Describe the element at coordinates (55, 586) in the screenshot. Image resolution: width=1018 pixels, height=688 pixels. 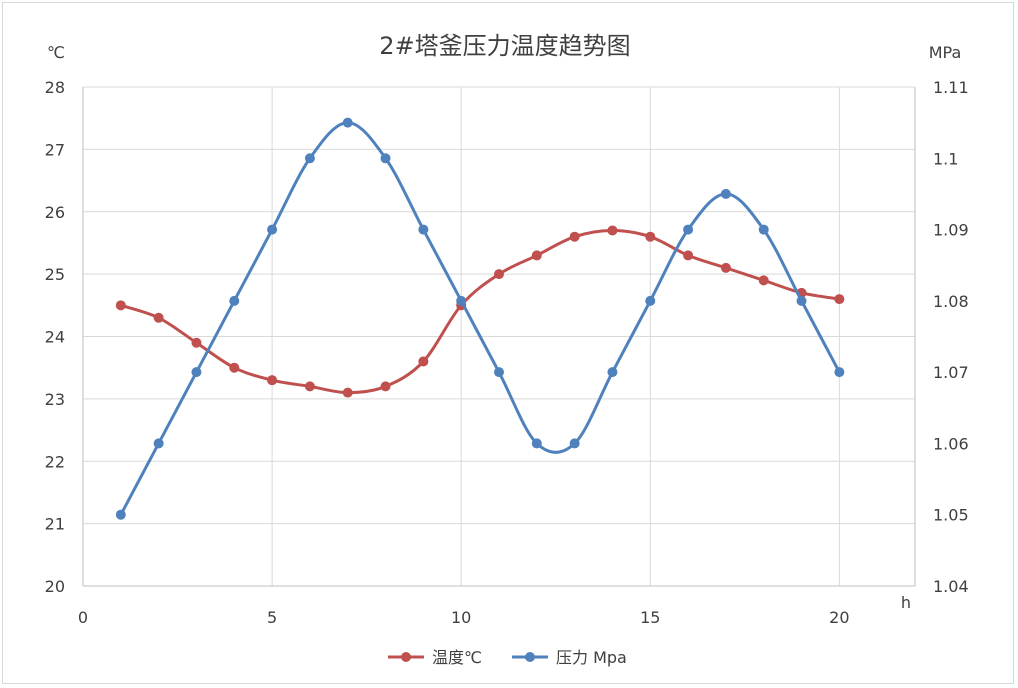
I see `y-left-tick-label: 20` at that location.